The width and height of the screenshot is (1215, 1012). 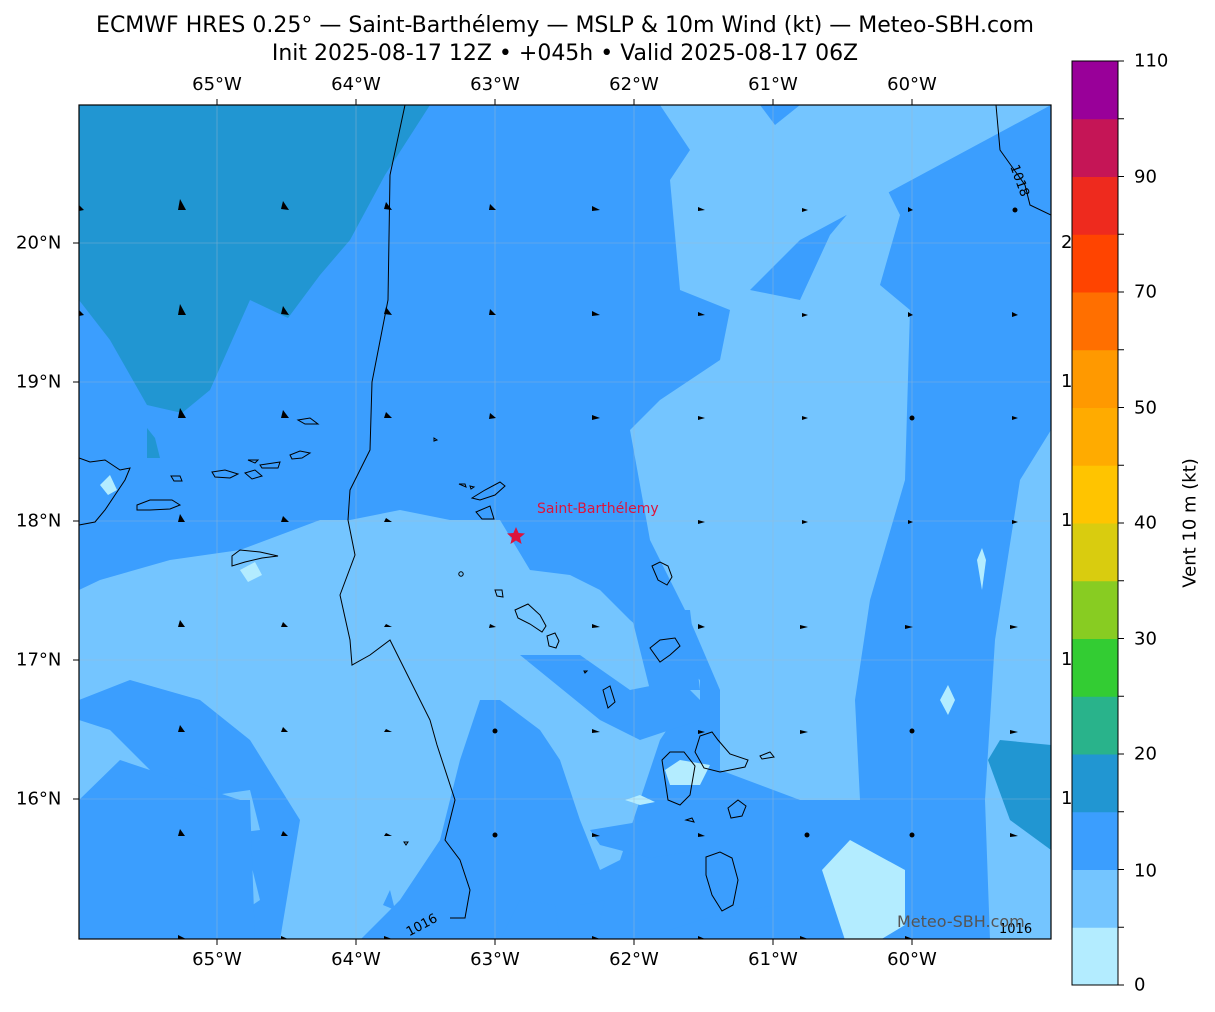 I want to click on lon-label-top-65w: 65°W, so click(x=217, y=84).